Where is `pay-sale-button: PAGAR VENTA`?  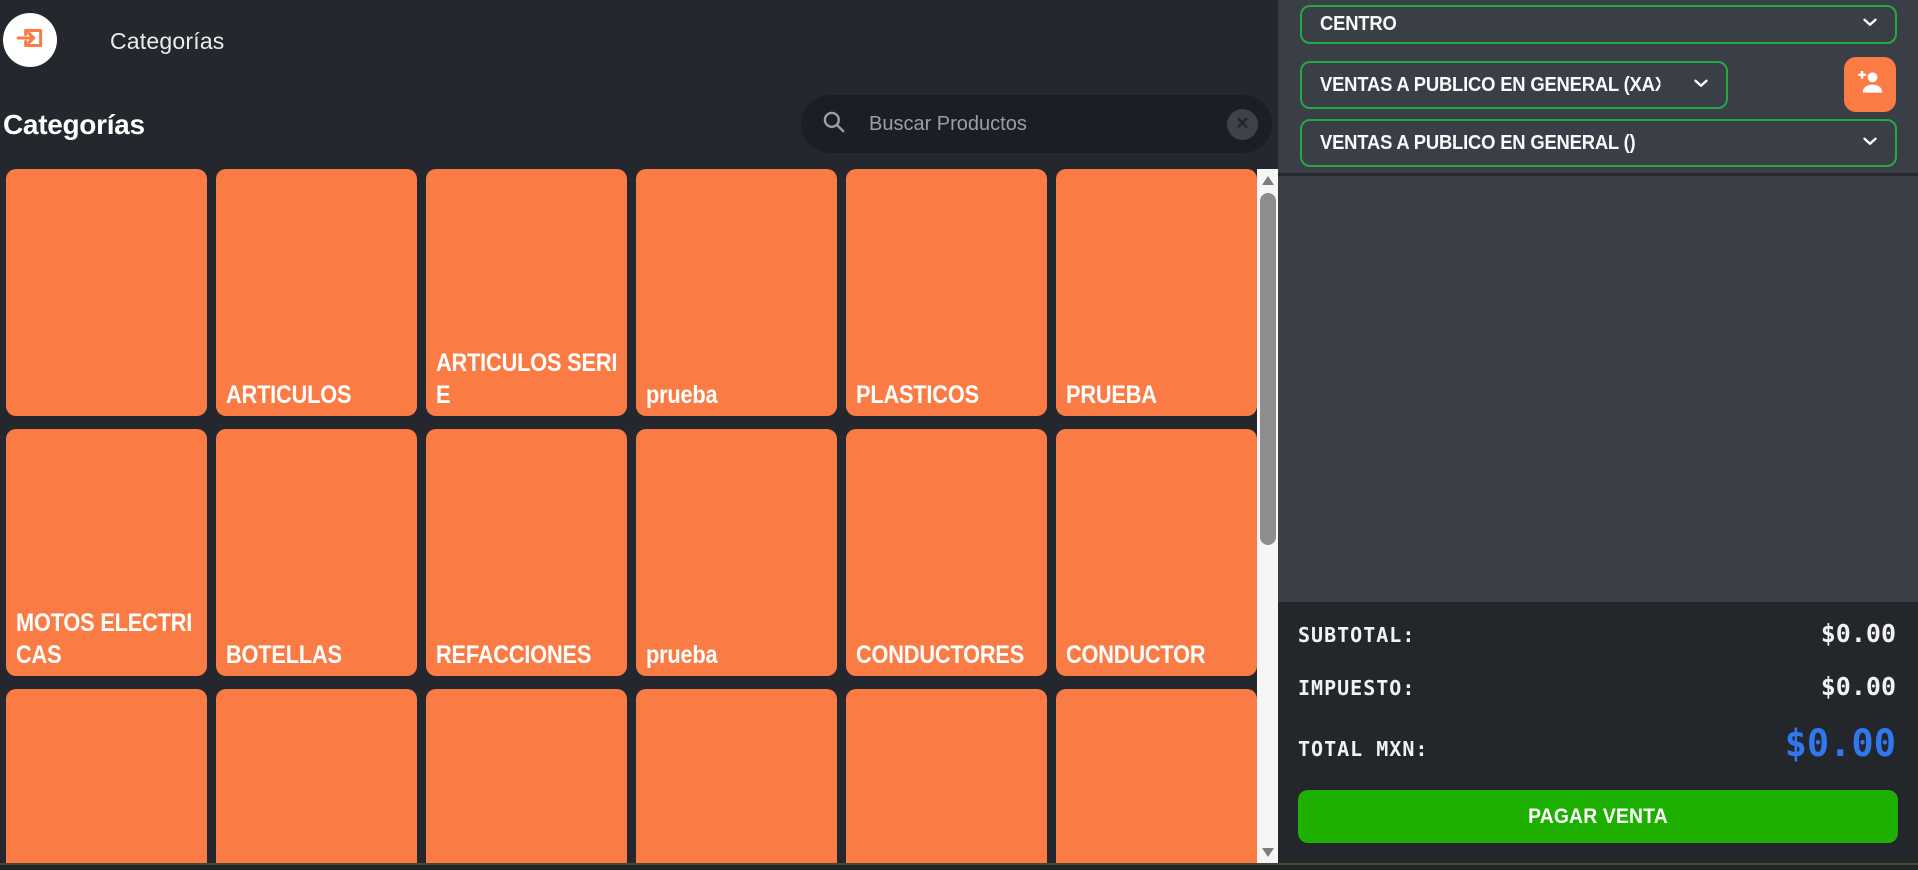
pay-sale-button: PAGAR VENTA is located at coordinates (1598, 816).